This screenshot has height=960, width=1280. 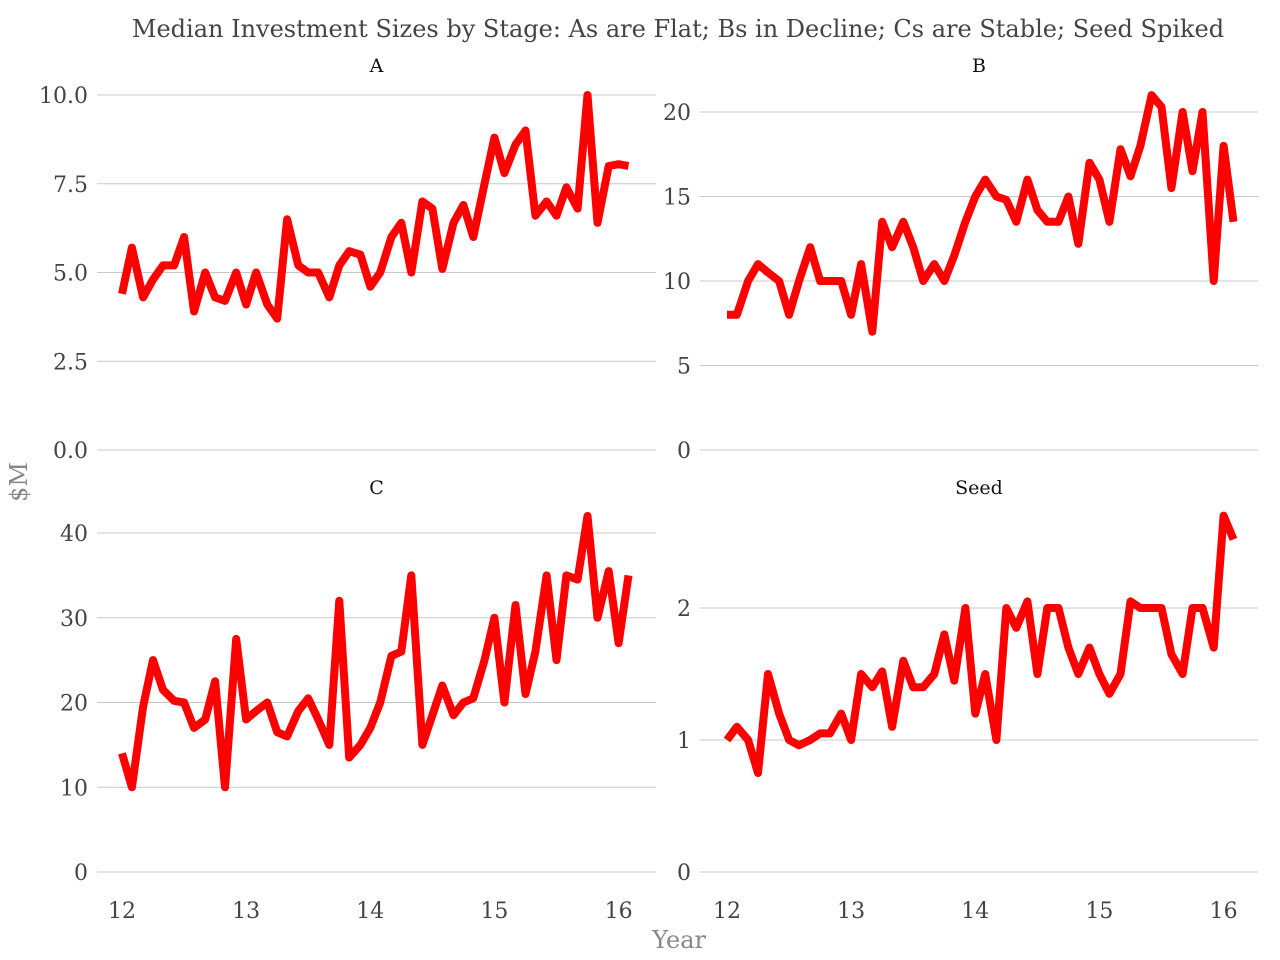 I want to click on facet-label: C, so click(x=376, y=488).